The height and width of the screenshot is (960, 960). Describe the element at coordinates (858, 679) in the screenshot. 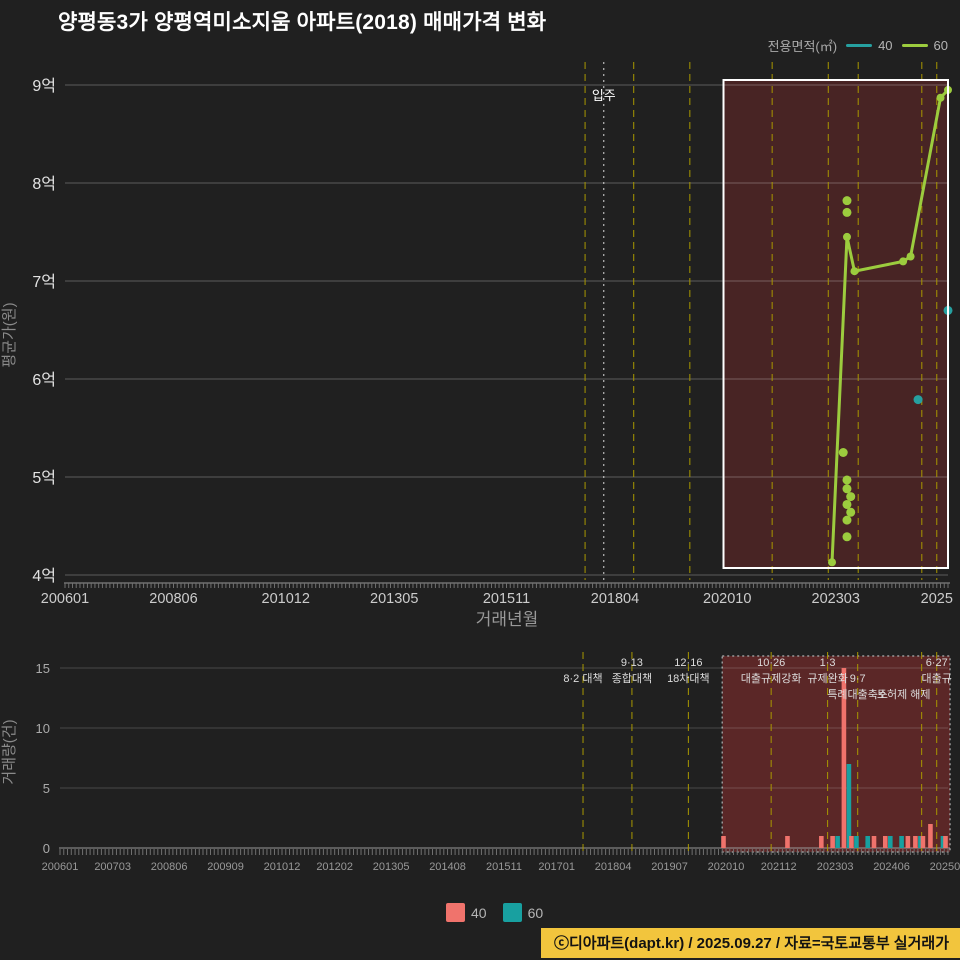

I see `policy-label: 9·7` at that location.